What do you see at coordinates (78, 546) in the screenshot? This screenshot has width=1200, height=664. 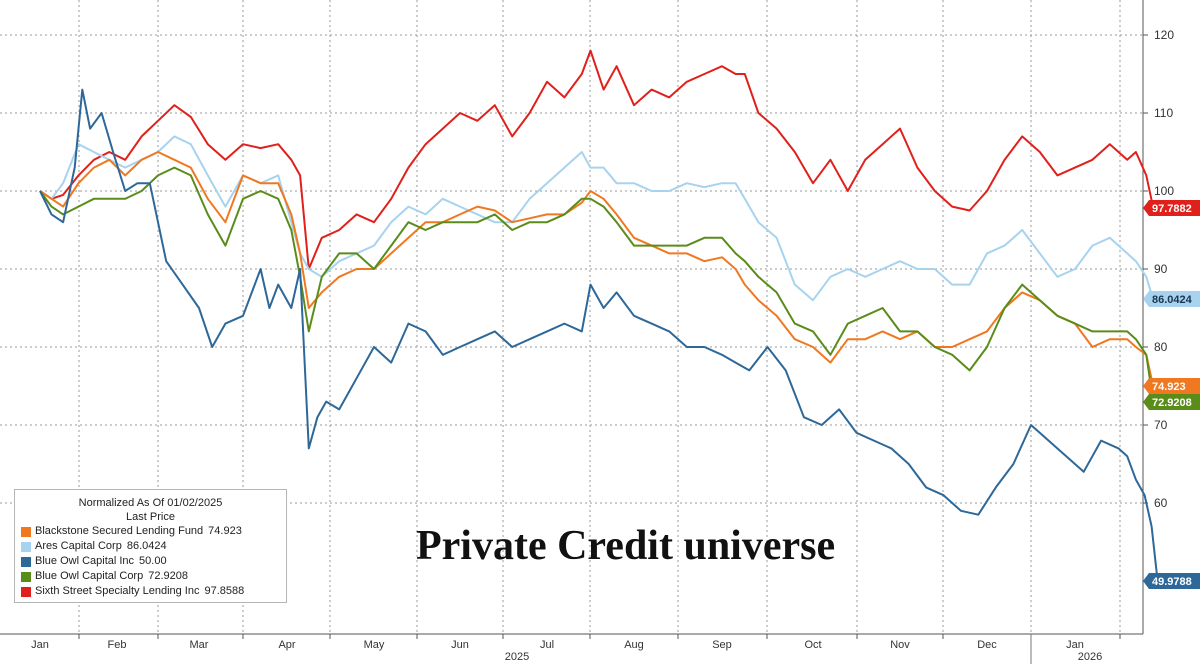 I see `legend-label: Ares Capital Corp` at bounding box center [78, 546].